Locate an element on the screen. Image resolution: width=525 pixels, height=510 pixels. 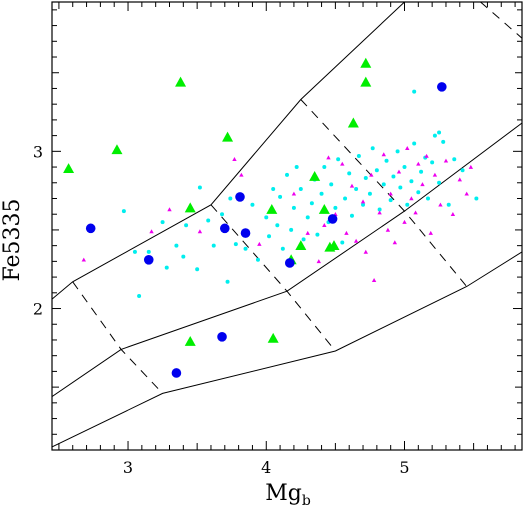
x-axis-label-subscript: b is located at coordinates (306, 501).